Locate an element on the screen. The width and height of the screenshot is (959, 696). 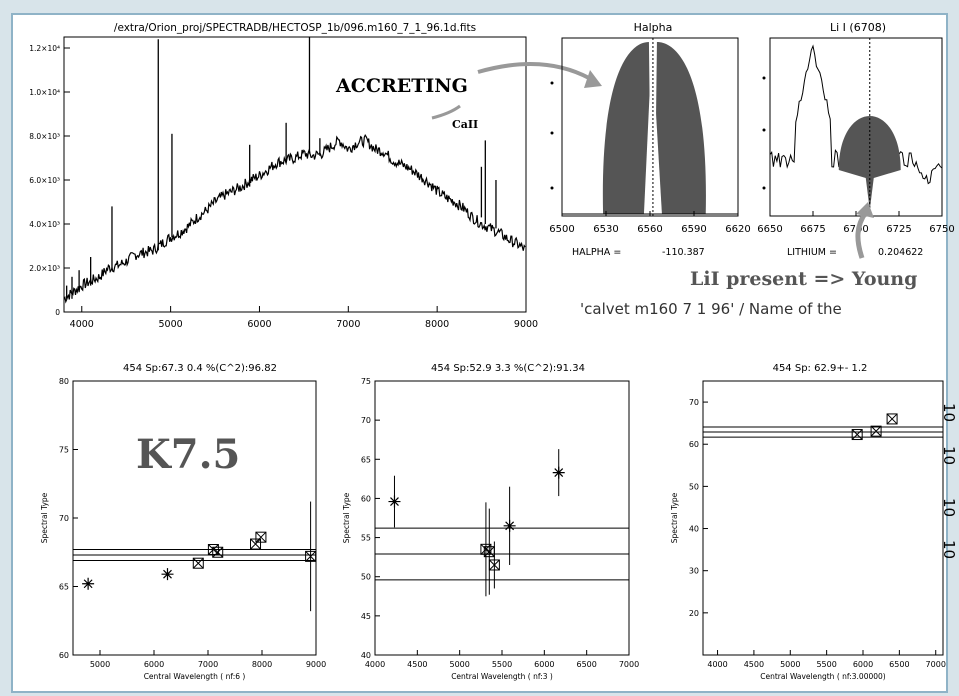
halpha-x-tick-label: 6530 is located at coordinates (605, 229).